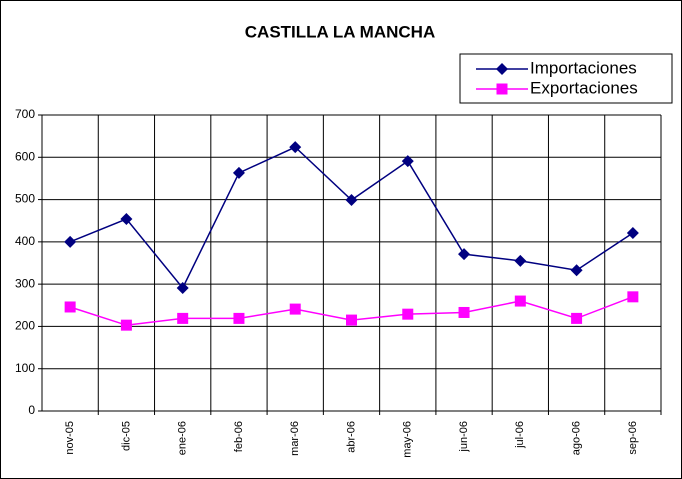  What do you see at coordinates (25, 156) in the screenshot?
I see `y-tick-label: 600` at bounding box center [25, 156].